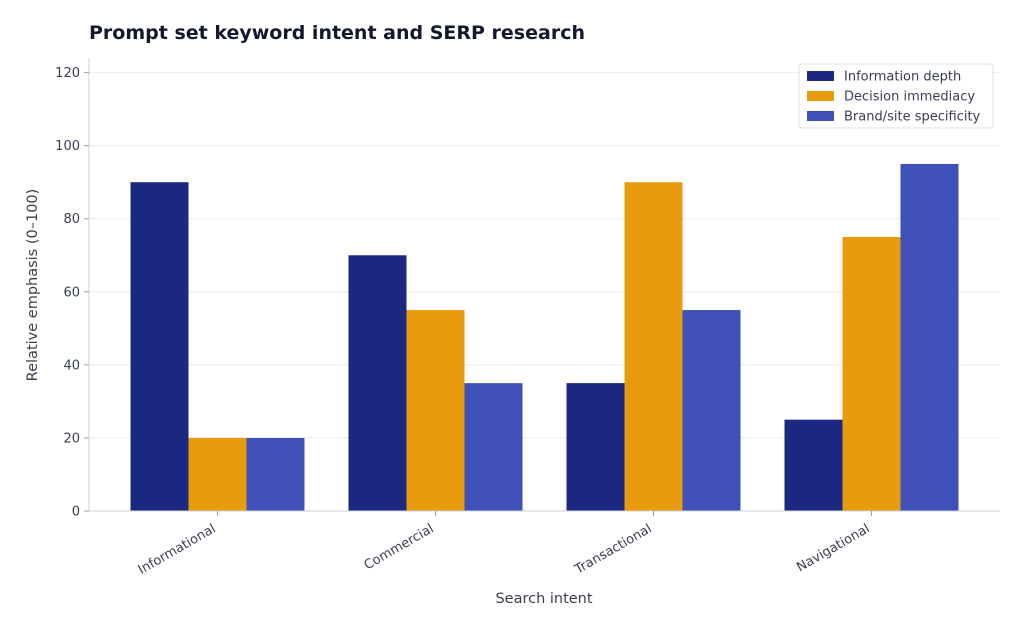 Image resolution: width=1024 pixels, height=631 pixels. Describe the element at coordinates (399, 547) in the screenshot. I see `x-tick-label: Commercial` at that location.